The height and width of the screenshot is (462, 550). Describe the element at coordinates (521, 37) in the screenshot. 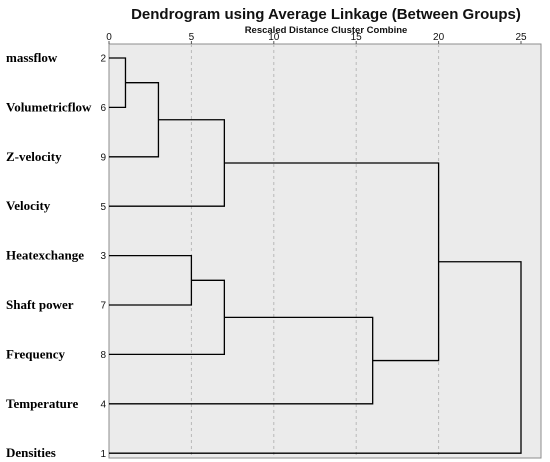

I see `x-tick-label: 25` at that location.